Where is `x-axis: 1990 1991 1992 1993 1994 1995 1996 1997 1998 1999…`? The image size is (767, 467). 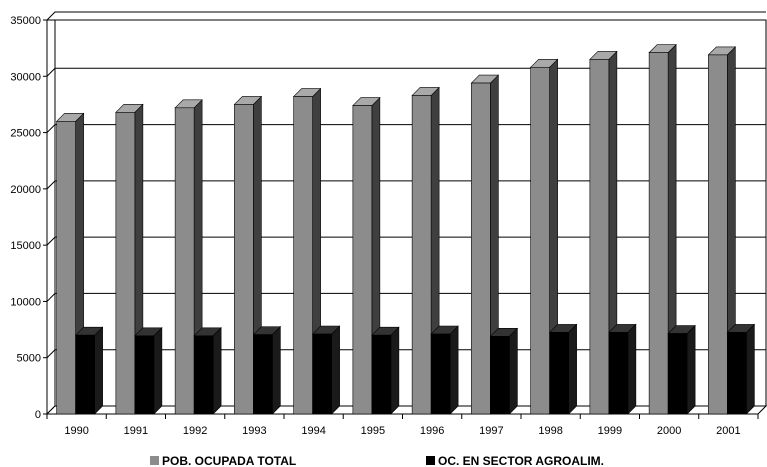 x-axis: 1990 1991 1992 1993 1994 1995 1996 1997 1998 1999… is located at coordinates (402, 425).